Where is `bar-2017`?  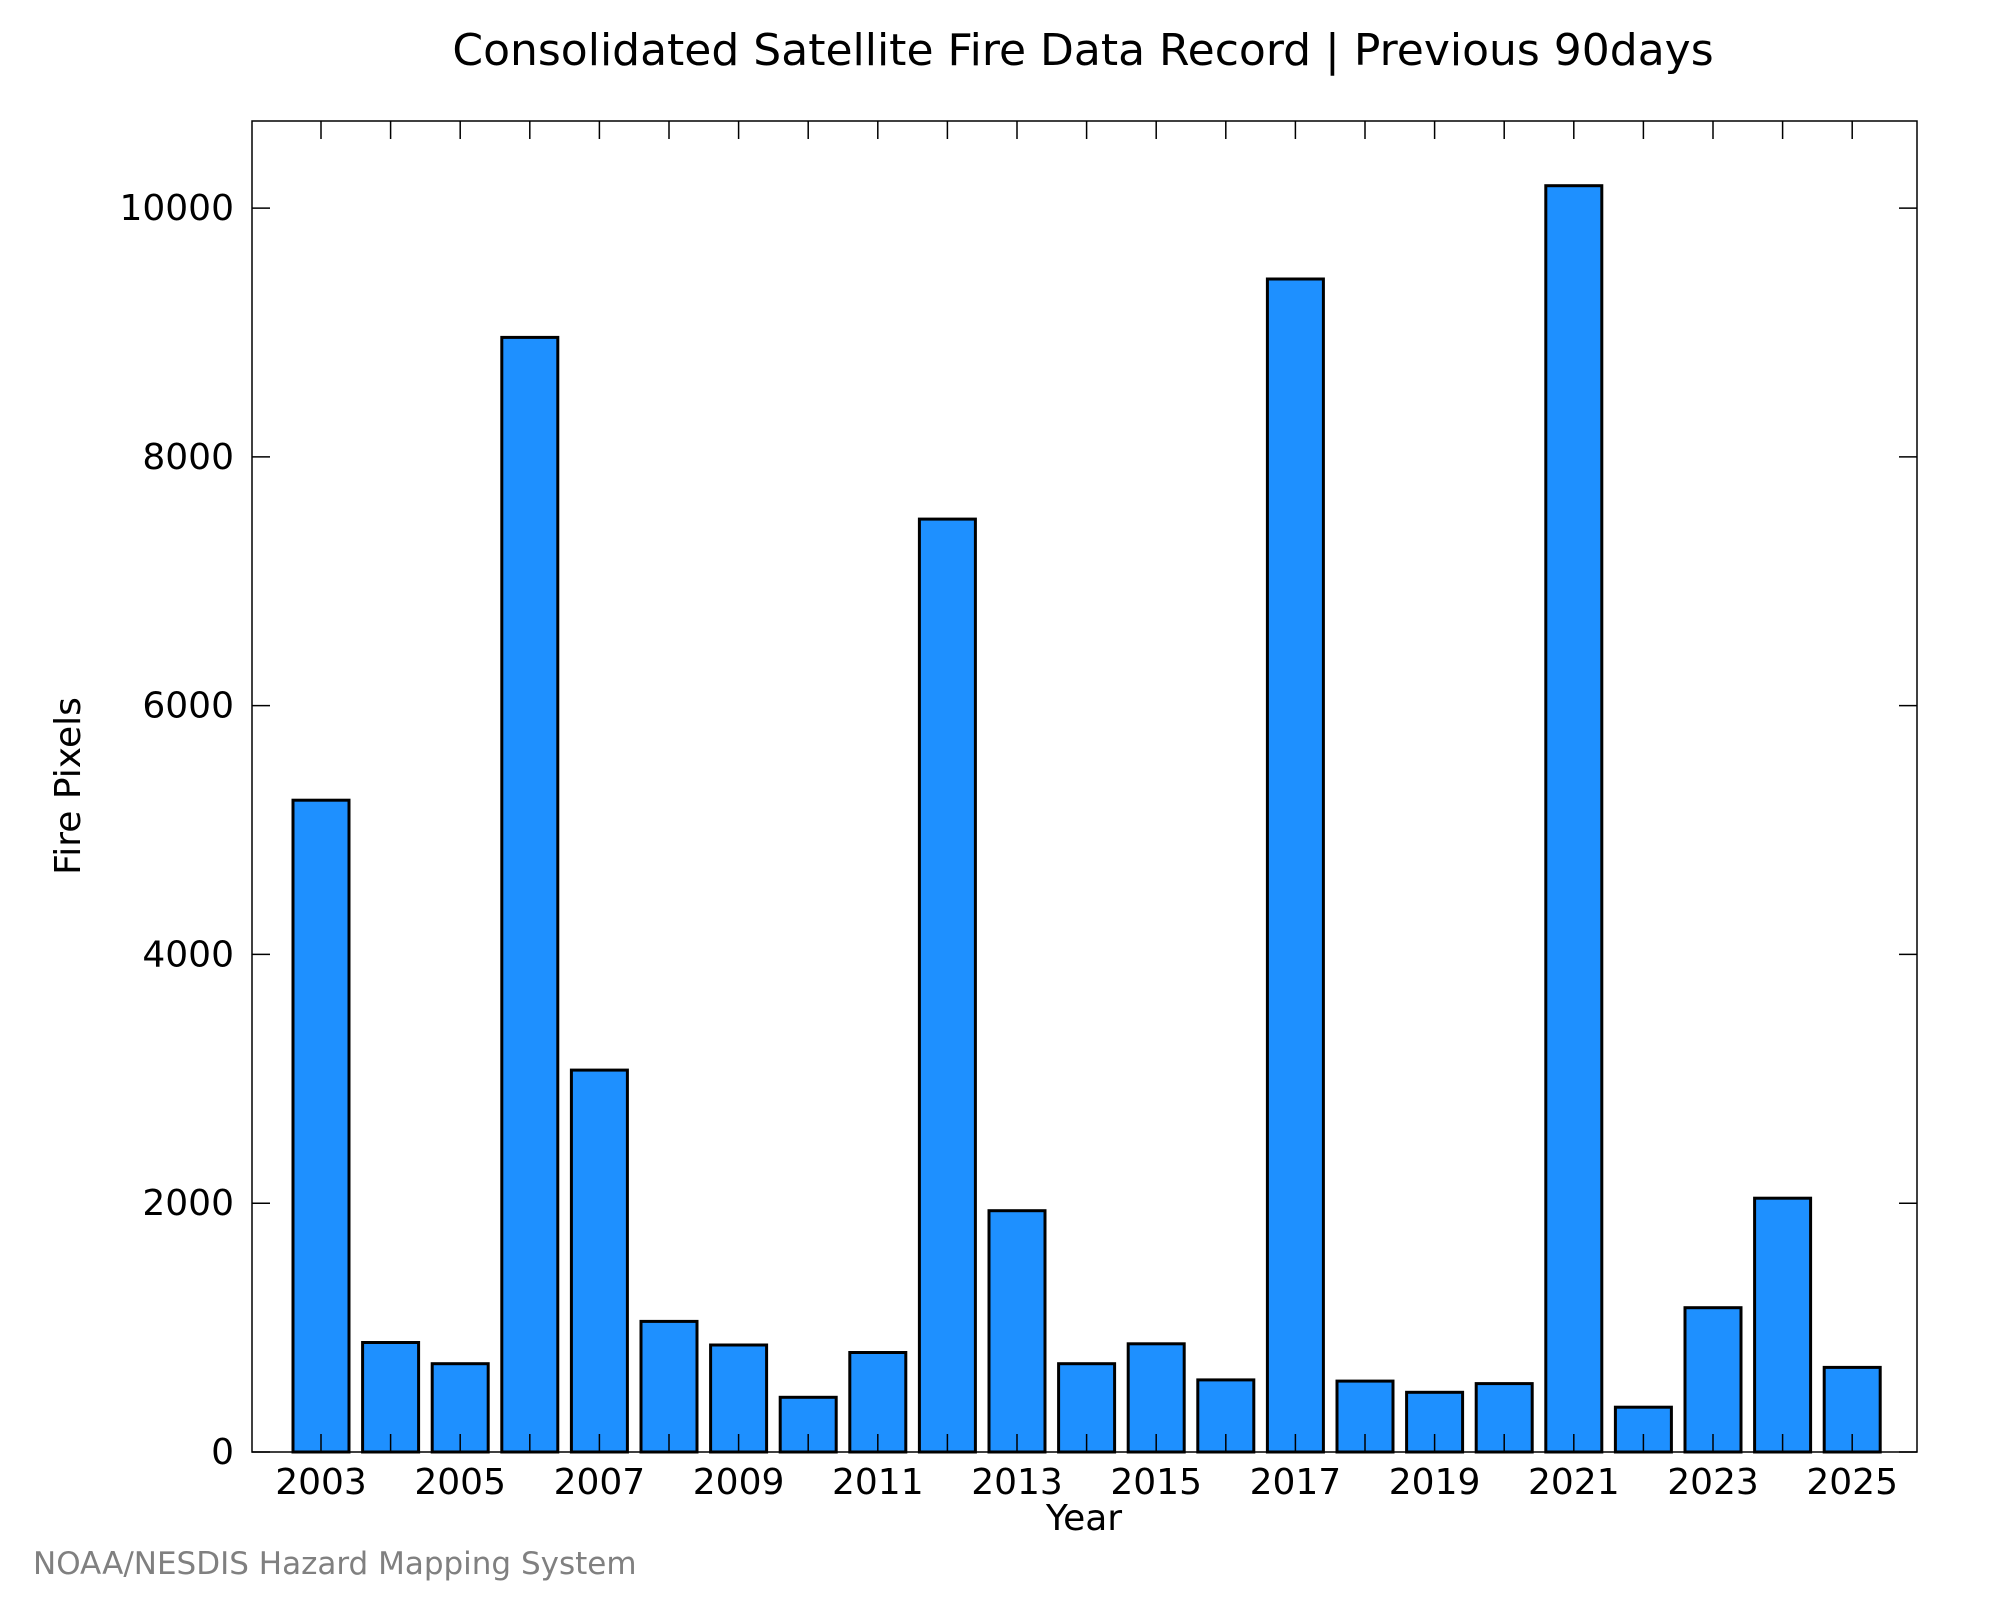
bar-2017 is located at coordinates (1295, 865).